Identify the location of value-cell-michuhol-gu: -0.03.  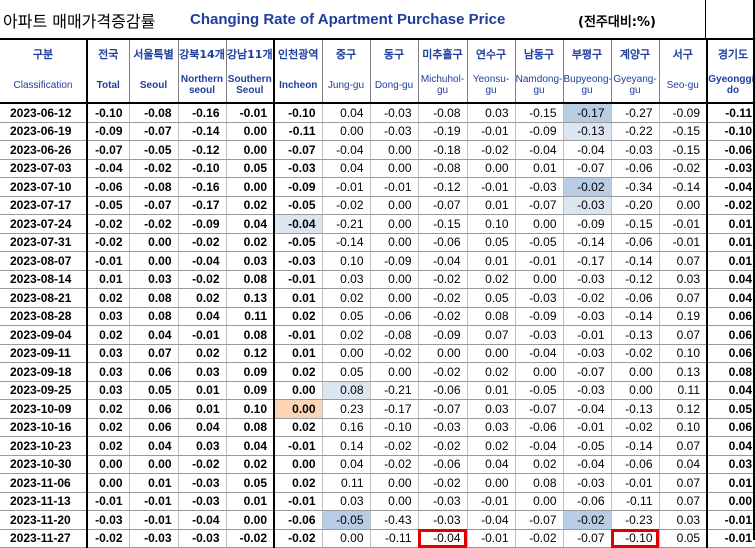
(442, 501).